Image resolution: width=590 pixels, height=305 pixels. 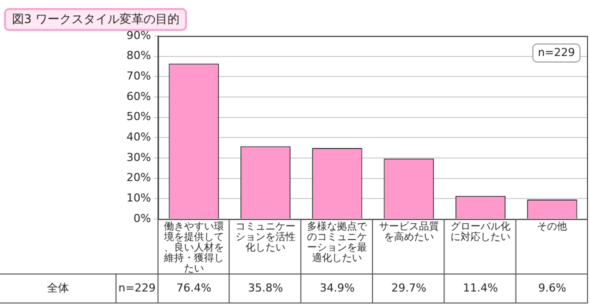 I want to click on y-tick-label: 60%, so click(x=138, y=96).